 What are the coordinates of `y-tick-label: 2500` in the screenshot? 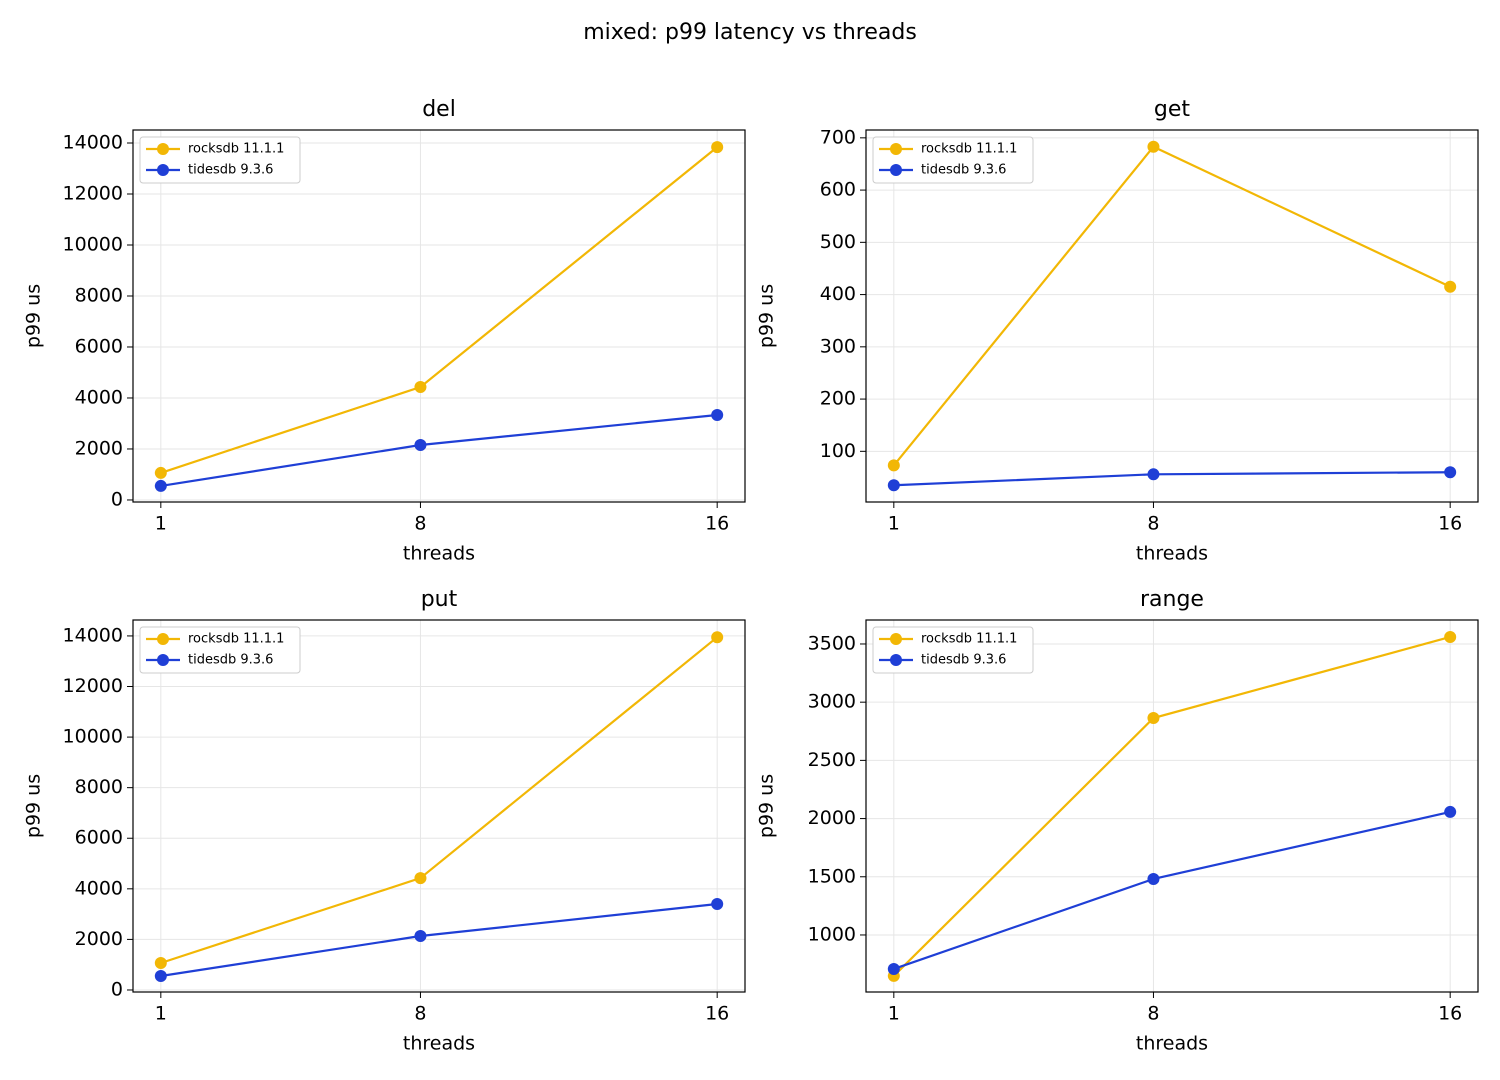 It's located at (832, 760).